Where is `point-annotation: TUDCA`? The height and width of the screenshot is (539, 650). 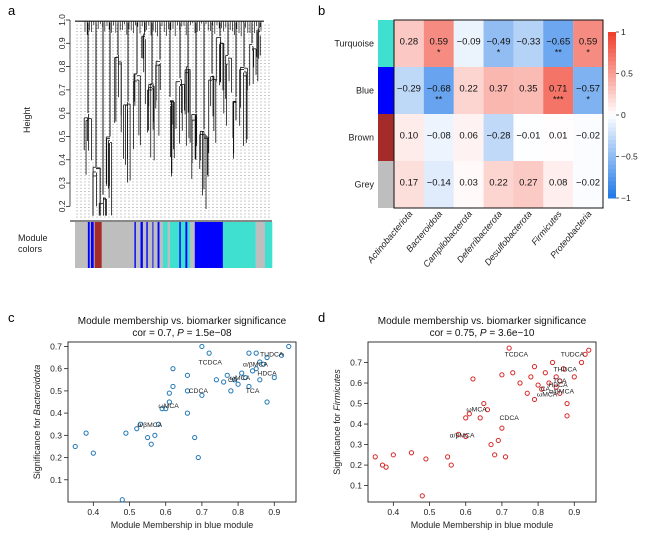
point-annotation: TUDCA is located at coordinates (573, 354).